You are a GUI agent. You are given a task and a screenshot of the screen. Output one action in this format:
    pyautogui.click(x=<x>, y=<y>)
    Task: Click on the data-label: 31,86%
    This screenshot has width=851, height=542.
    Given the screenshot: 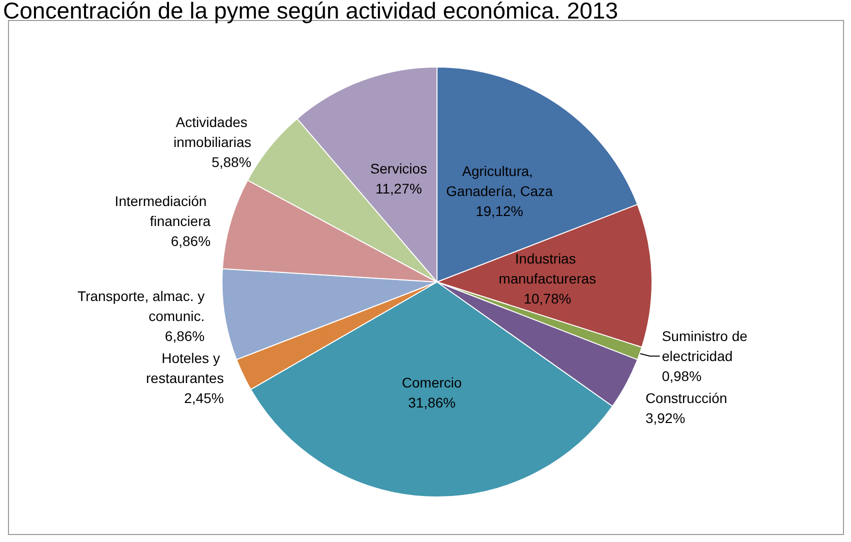 What is the action you would take?
    pyautogui.click(x=432, y=402)
    